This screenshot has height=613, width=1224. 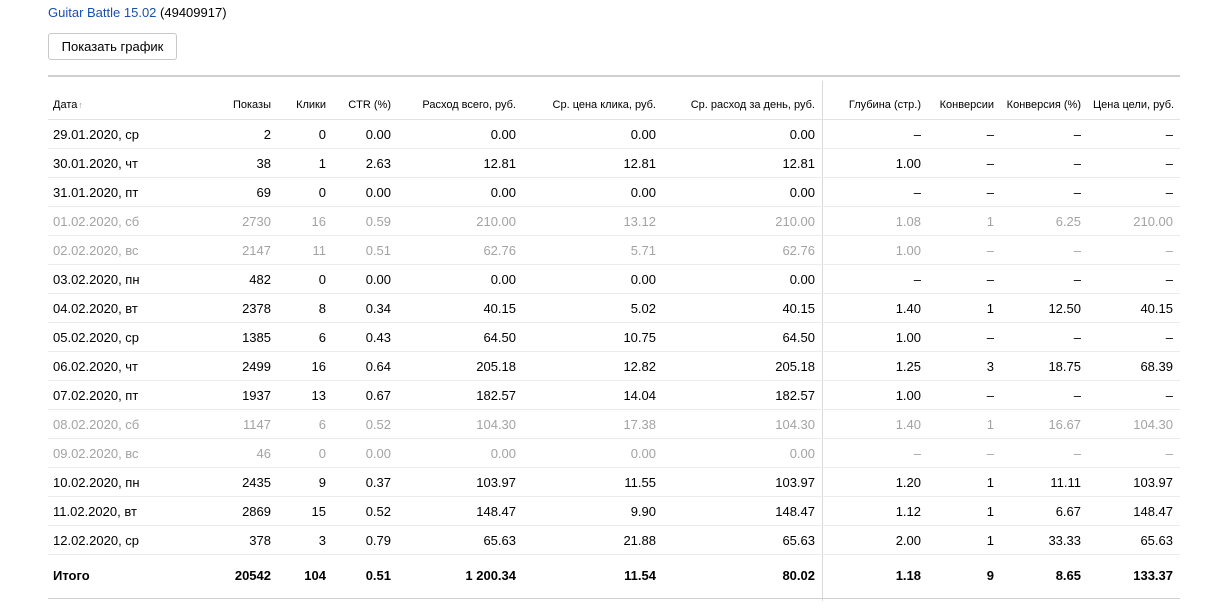 I want to click on column-header-goal-cost: Цена цели, руб., so click(x=1134, y=105).